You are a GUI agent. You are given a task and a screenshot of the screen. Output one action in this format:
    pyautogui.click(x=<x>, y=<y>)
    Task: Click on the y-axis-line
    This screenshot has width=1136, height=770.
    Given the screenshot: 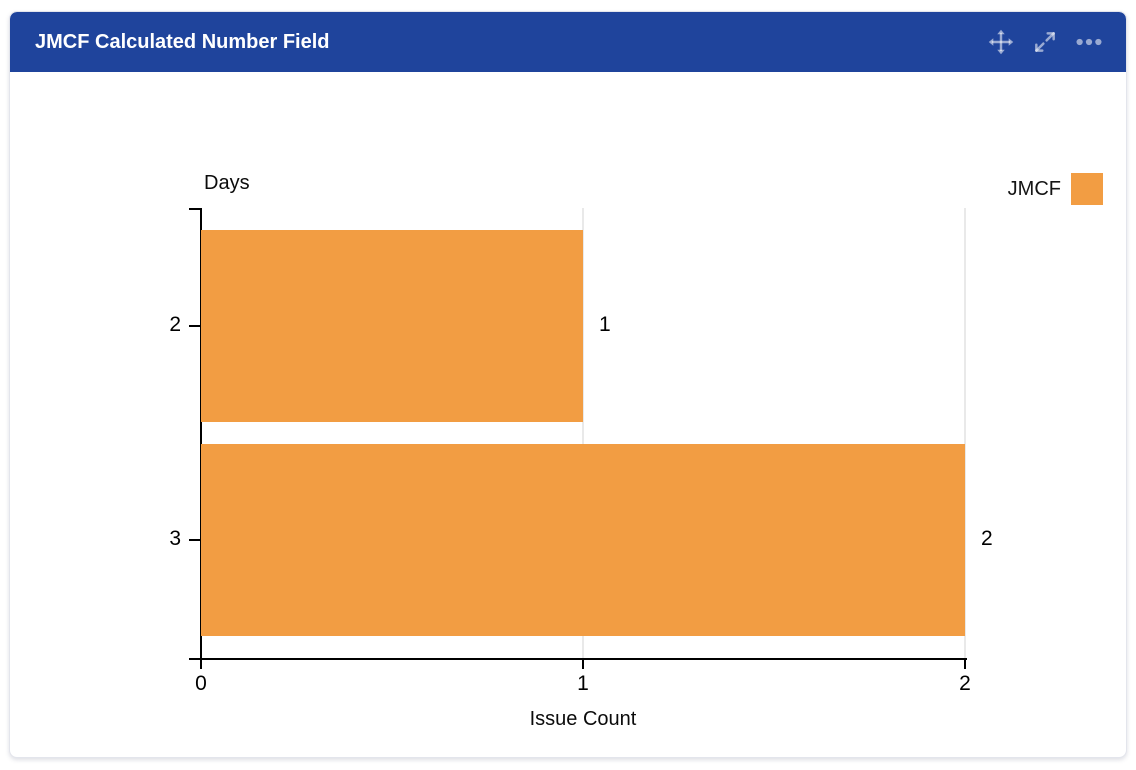 What is the action you would take?
    pyautogui.click(x=201, y=434)
    